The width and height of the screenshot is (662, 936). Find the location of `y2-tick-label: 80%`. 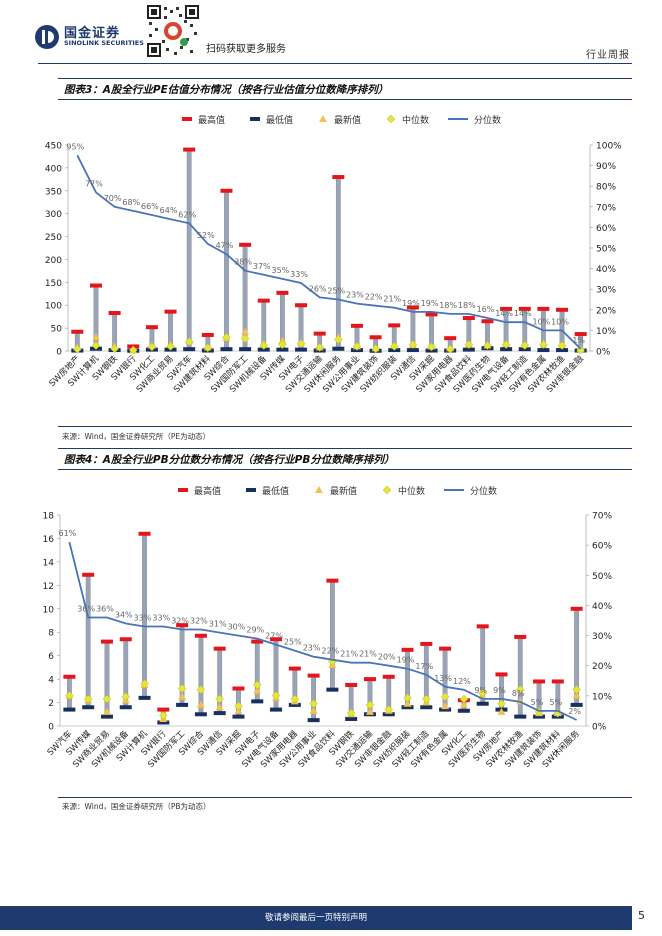

y2-tick-label: 80% is located at coordinates (606, 188).